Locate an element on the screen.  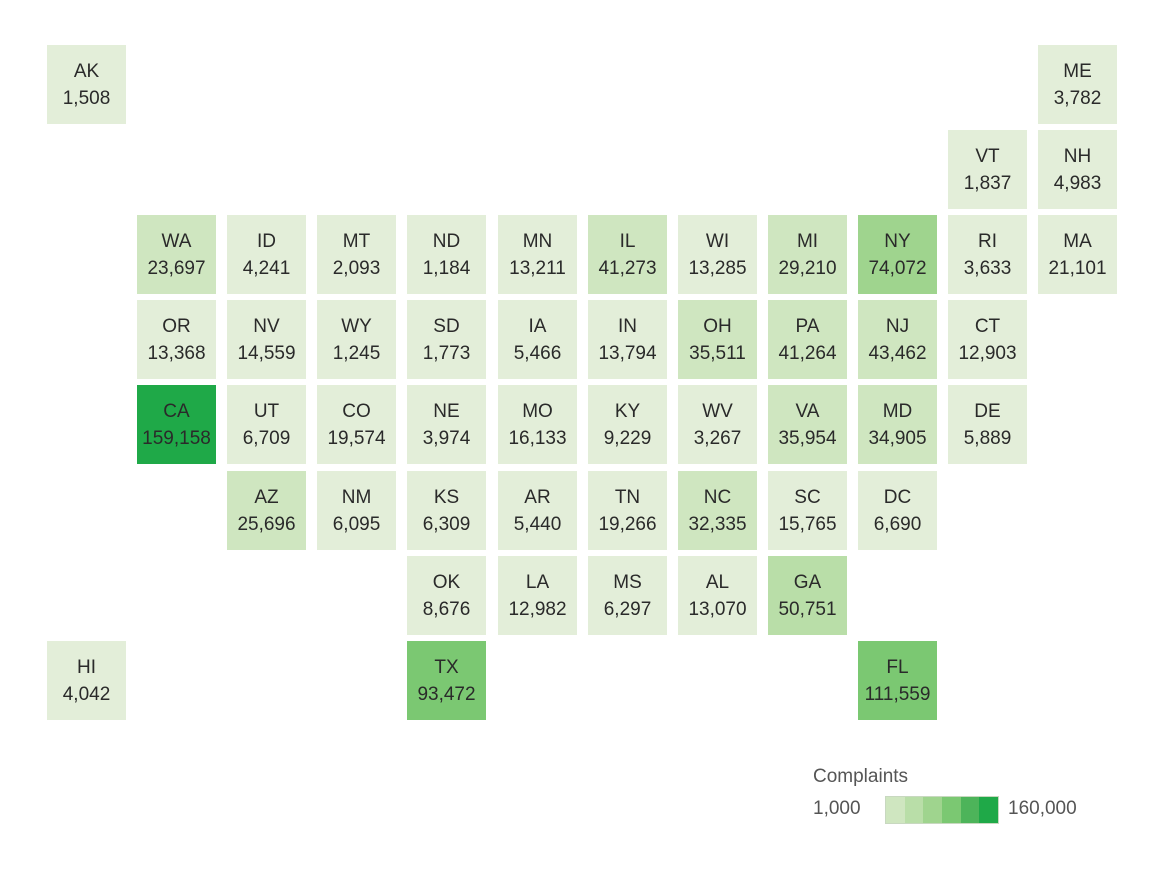
state-tile-ia: IA 5,466 is located at coordinates (537, 339).